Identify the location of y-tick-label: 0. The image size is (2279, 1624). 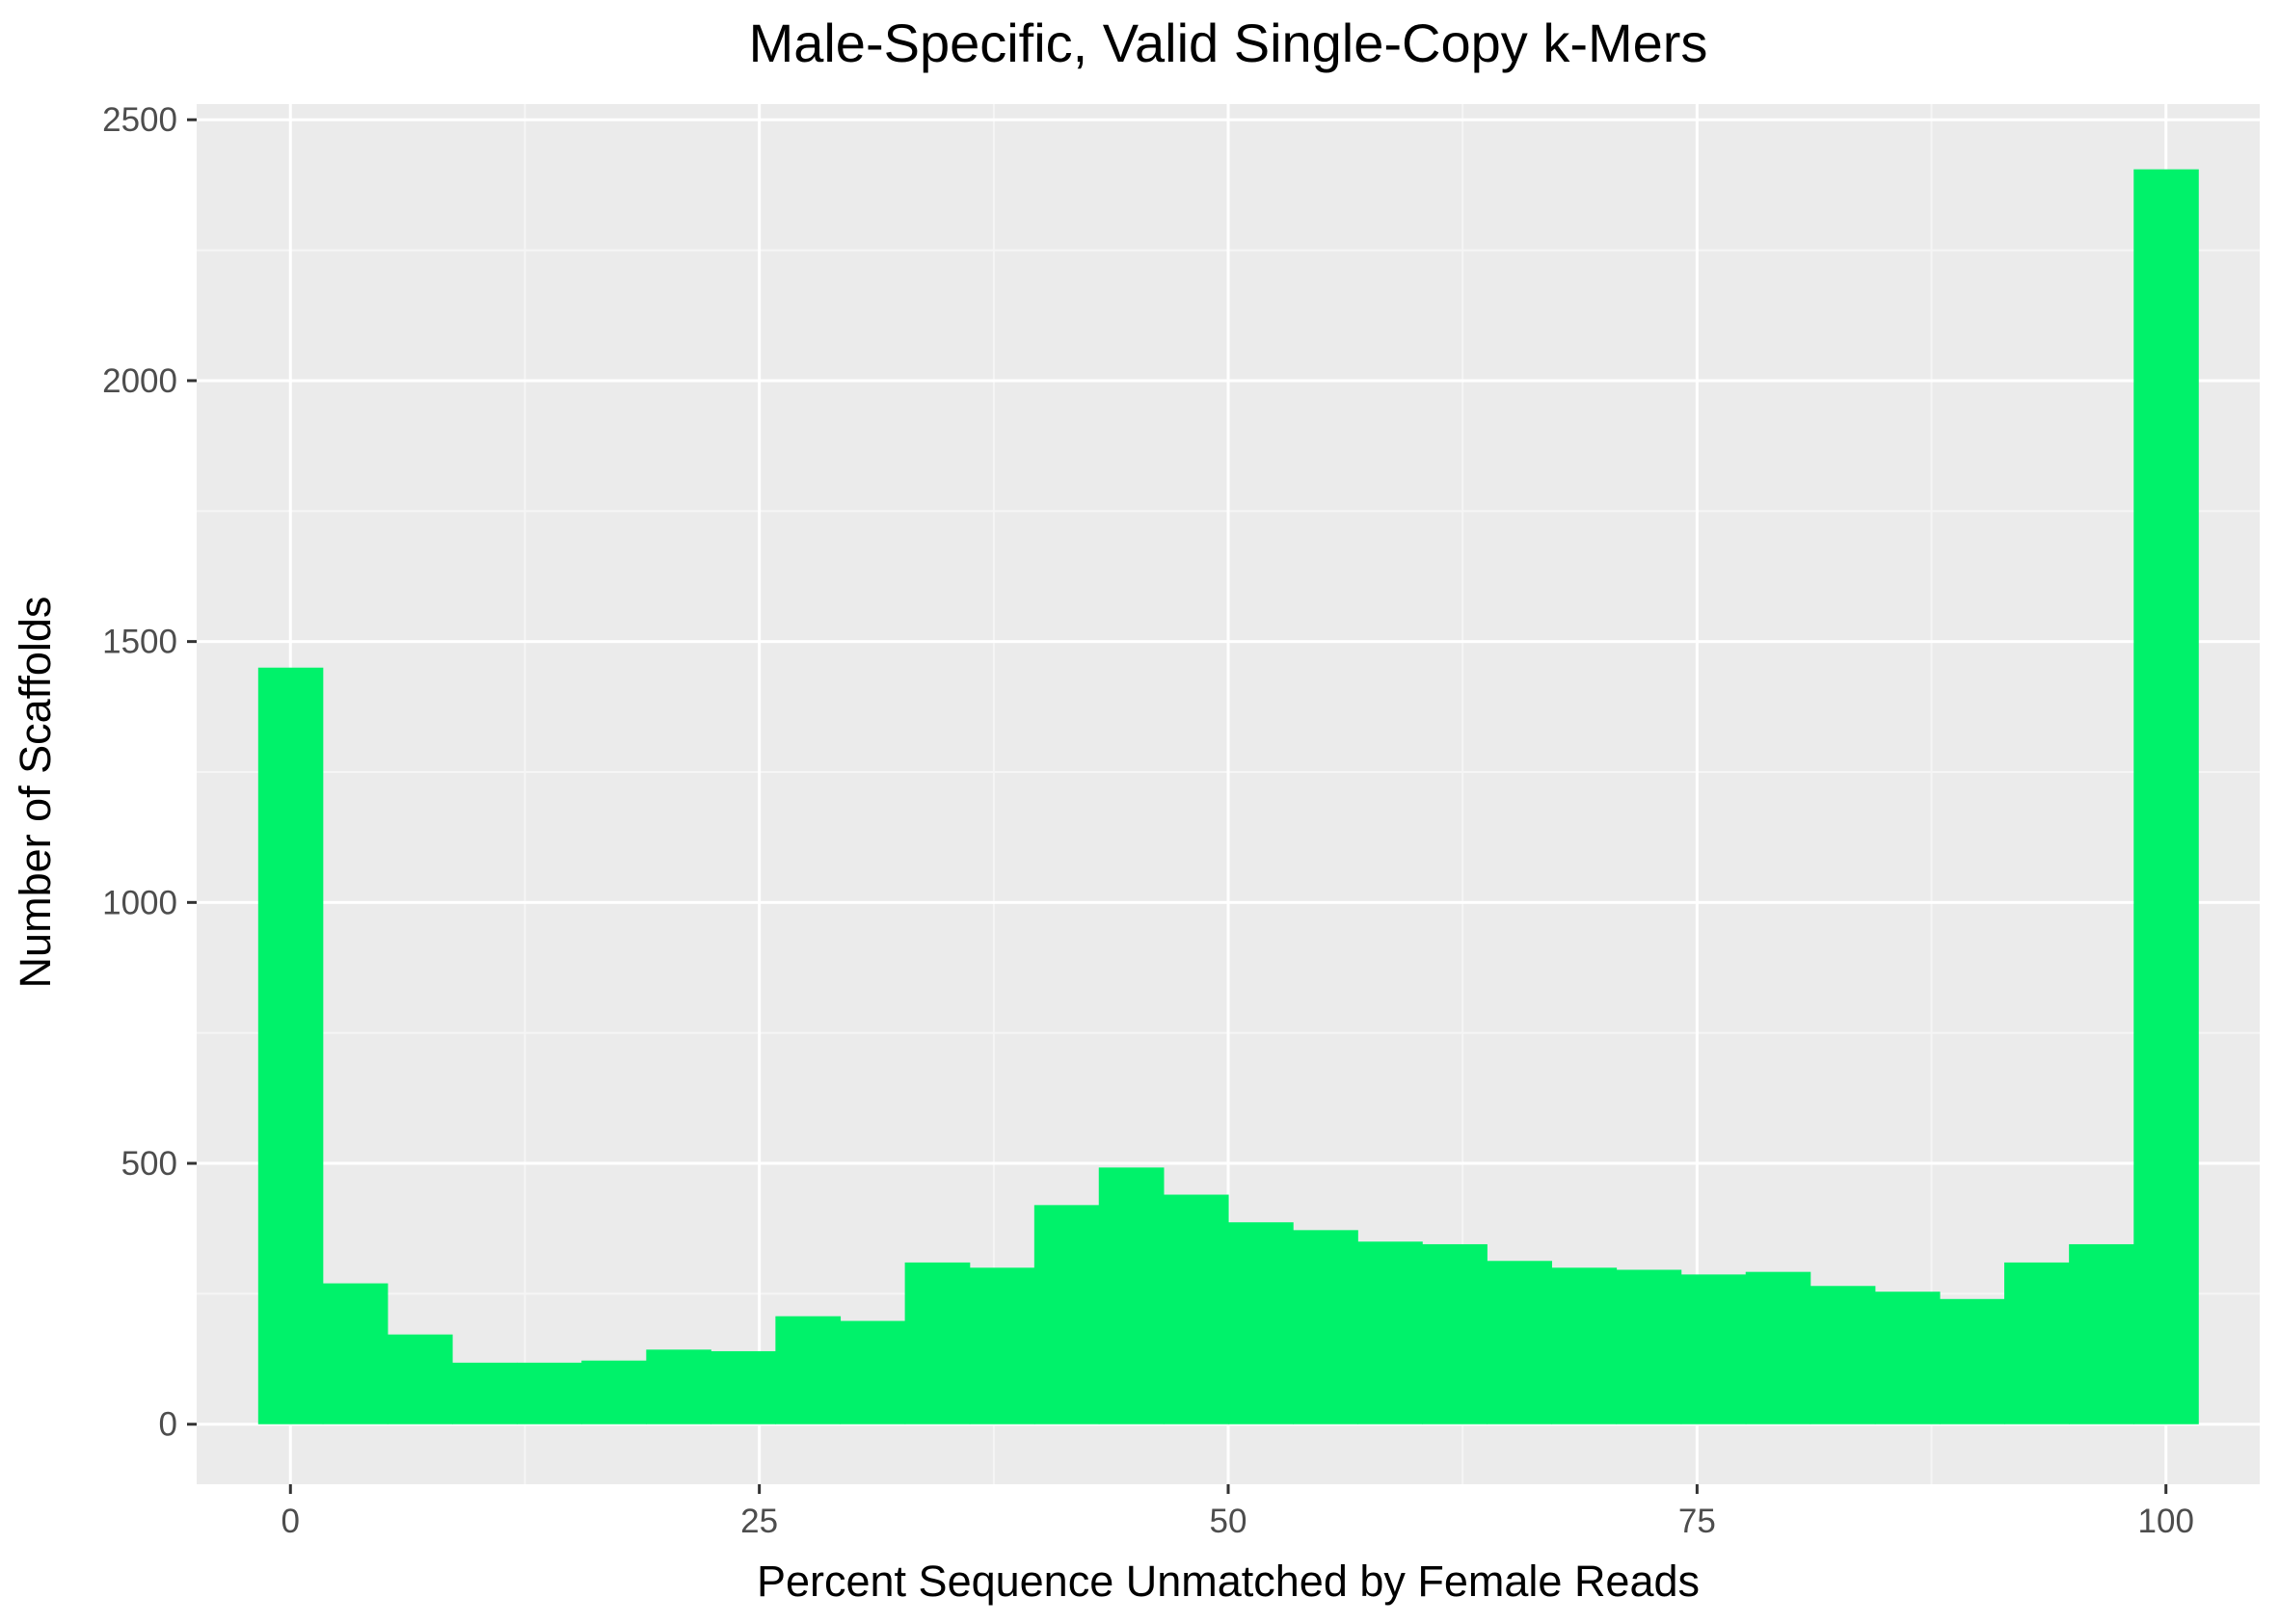
(168, 1425).